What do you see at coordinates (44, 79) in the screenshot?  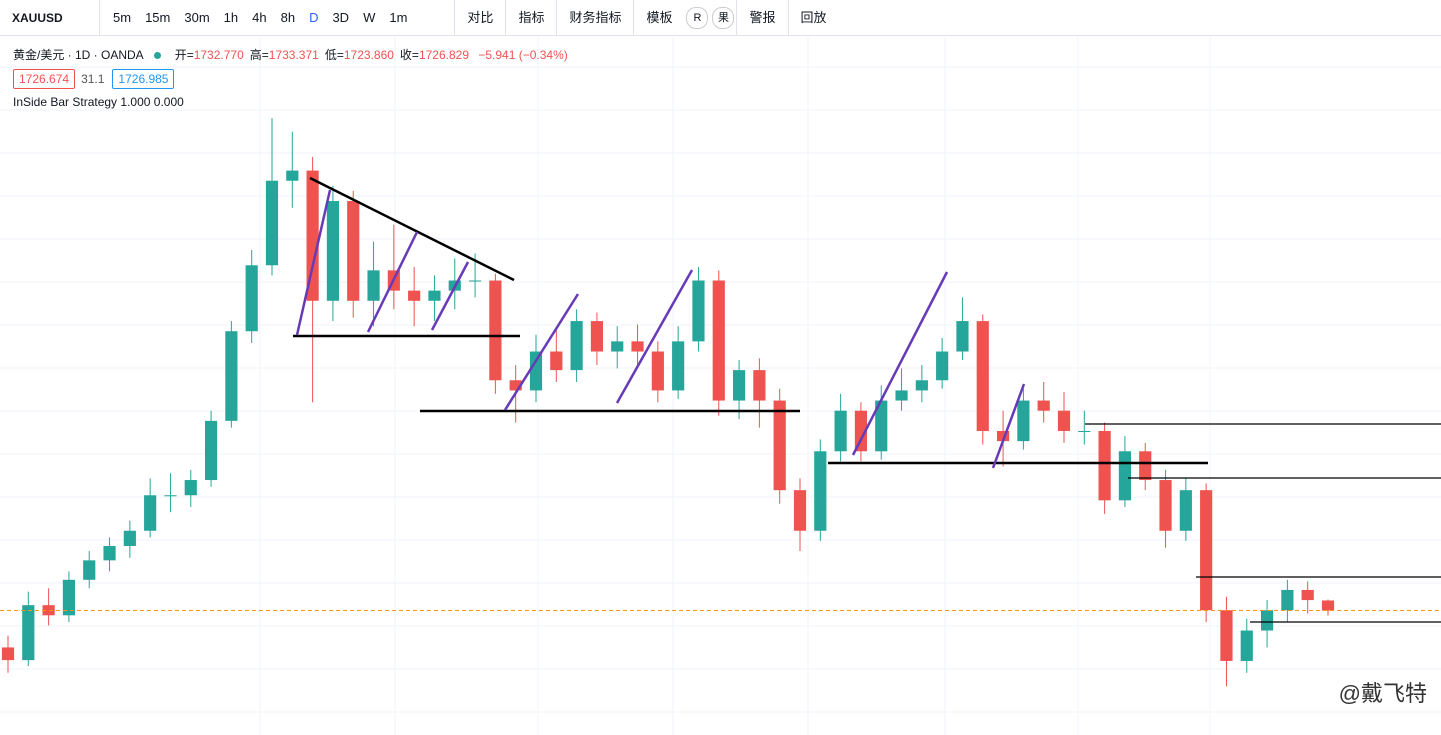 I see `bid: 1726.674` at bounding box center [44, 79].